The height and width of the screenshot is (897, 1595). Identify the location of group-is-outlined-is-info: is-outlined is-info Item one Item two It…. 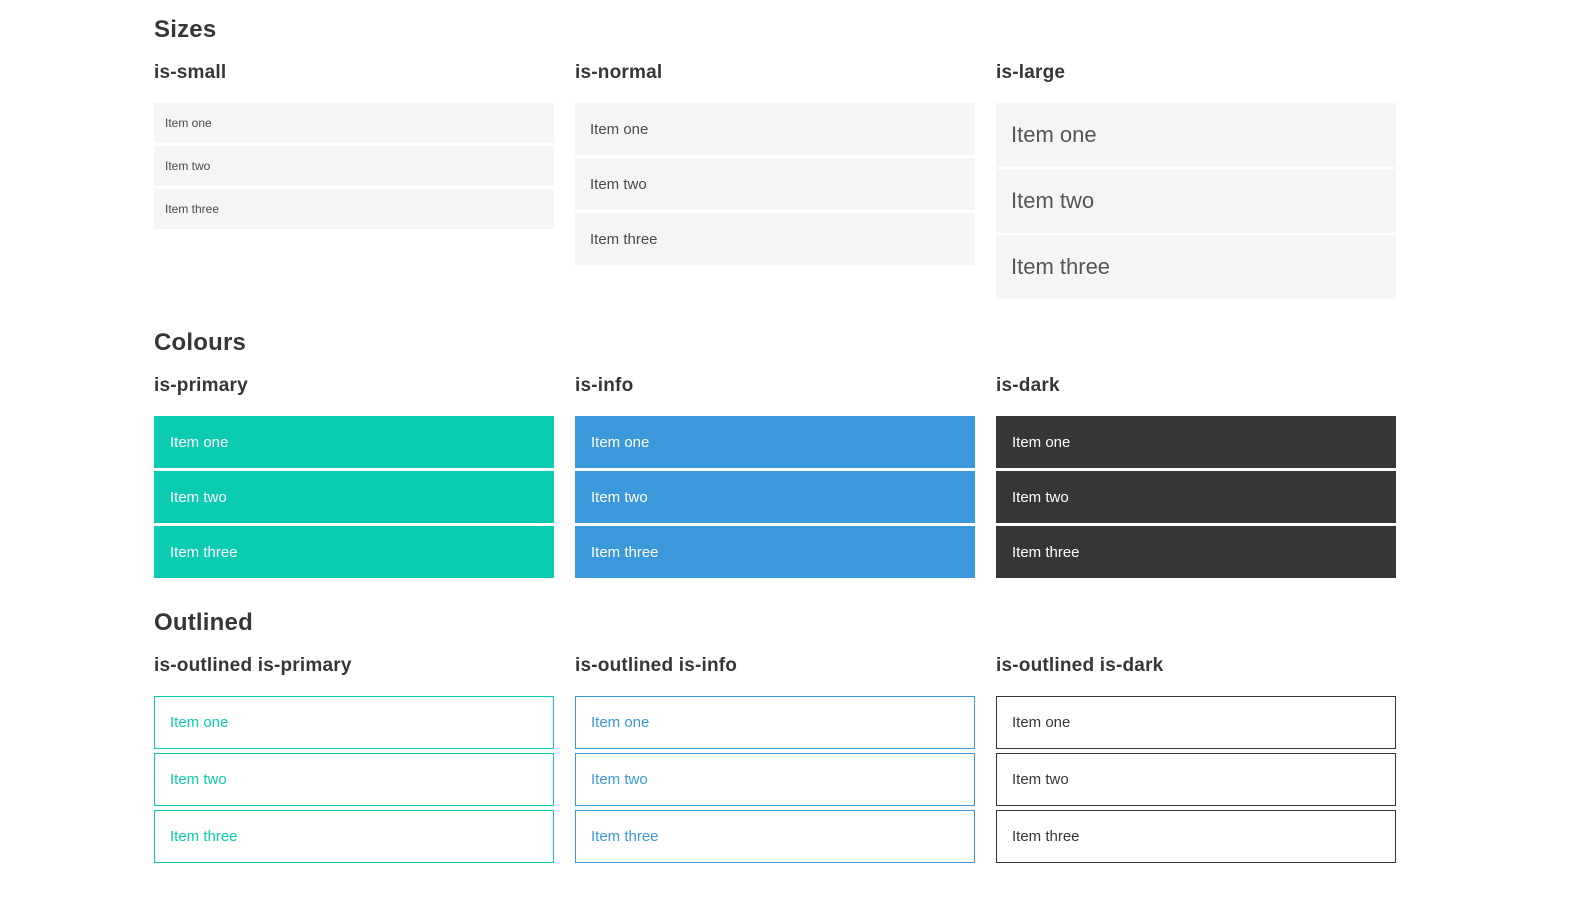
(775, 760).